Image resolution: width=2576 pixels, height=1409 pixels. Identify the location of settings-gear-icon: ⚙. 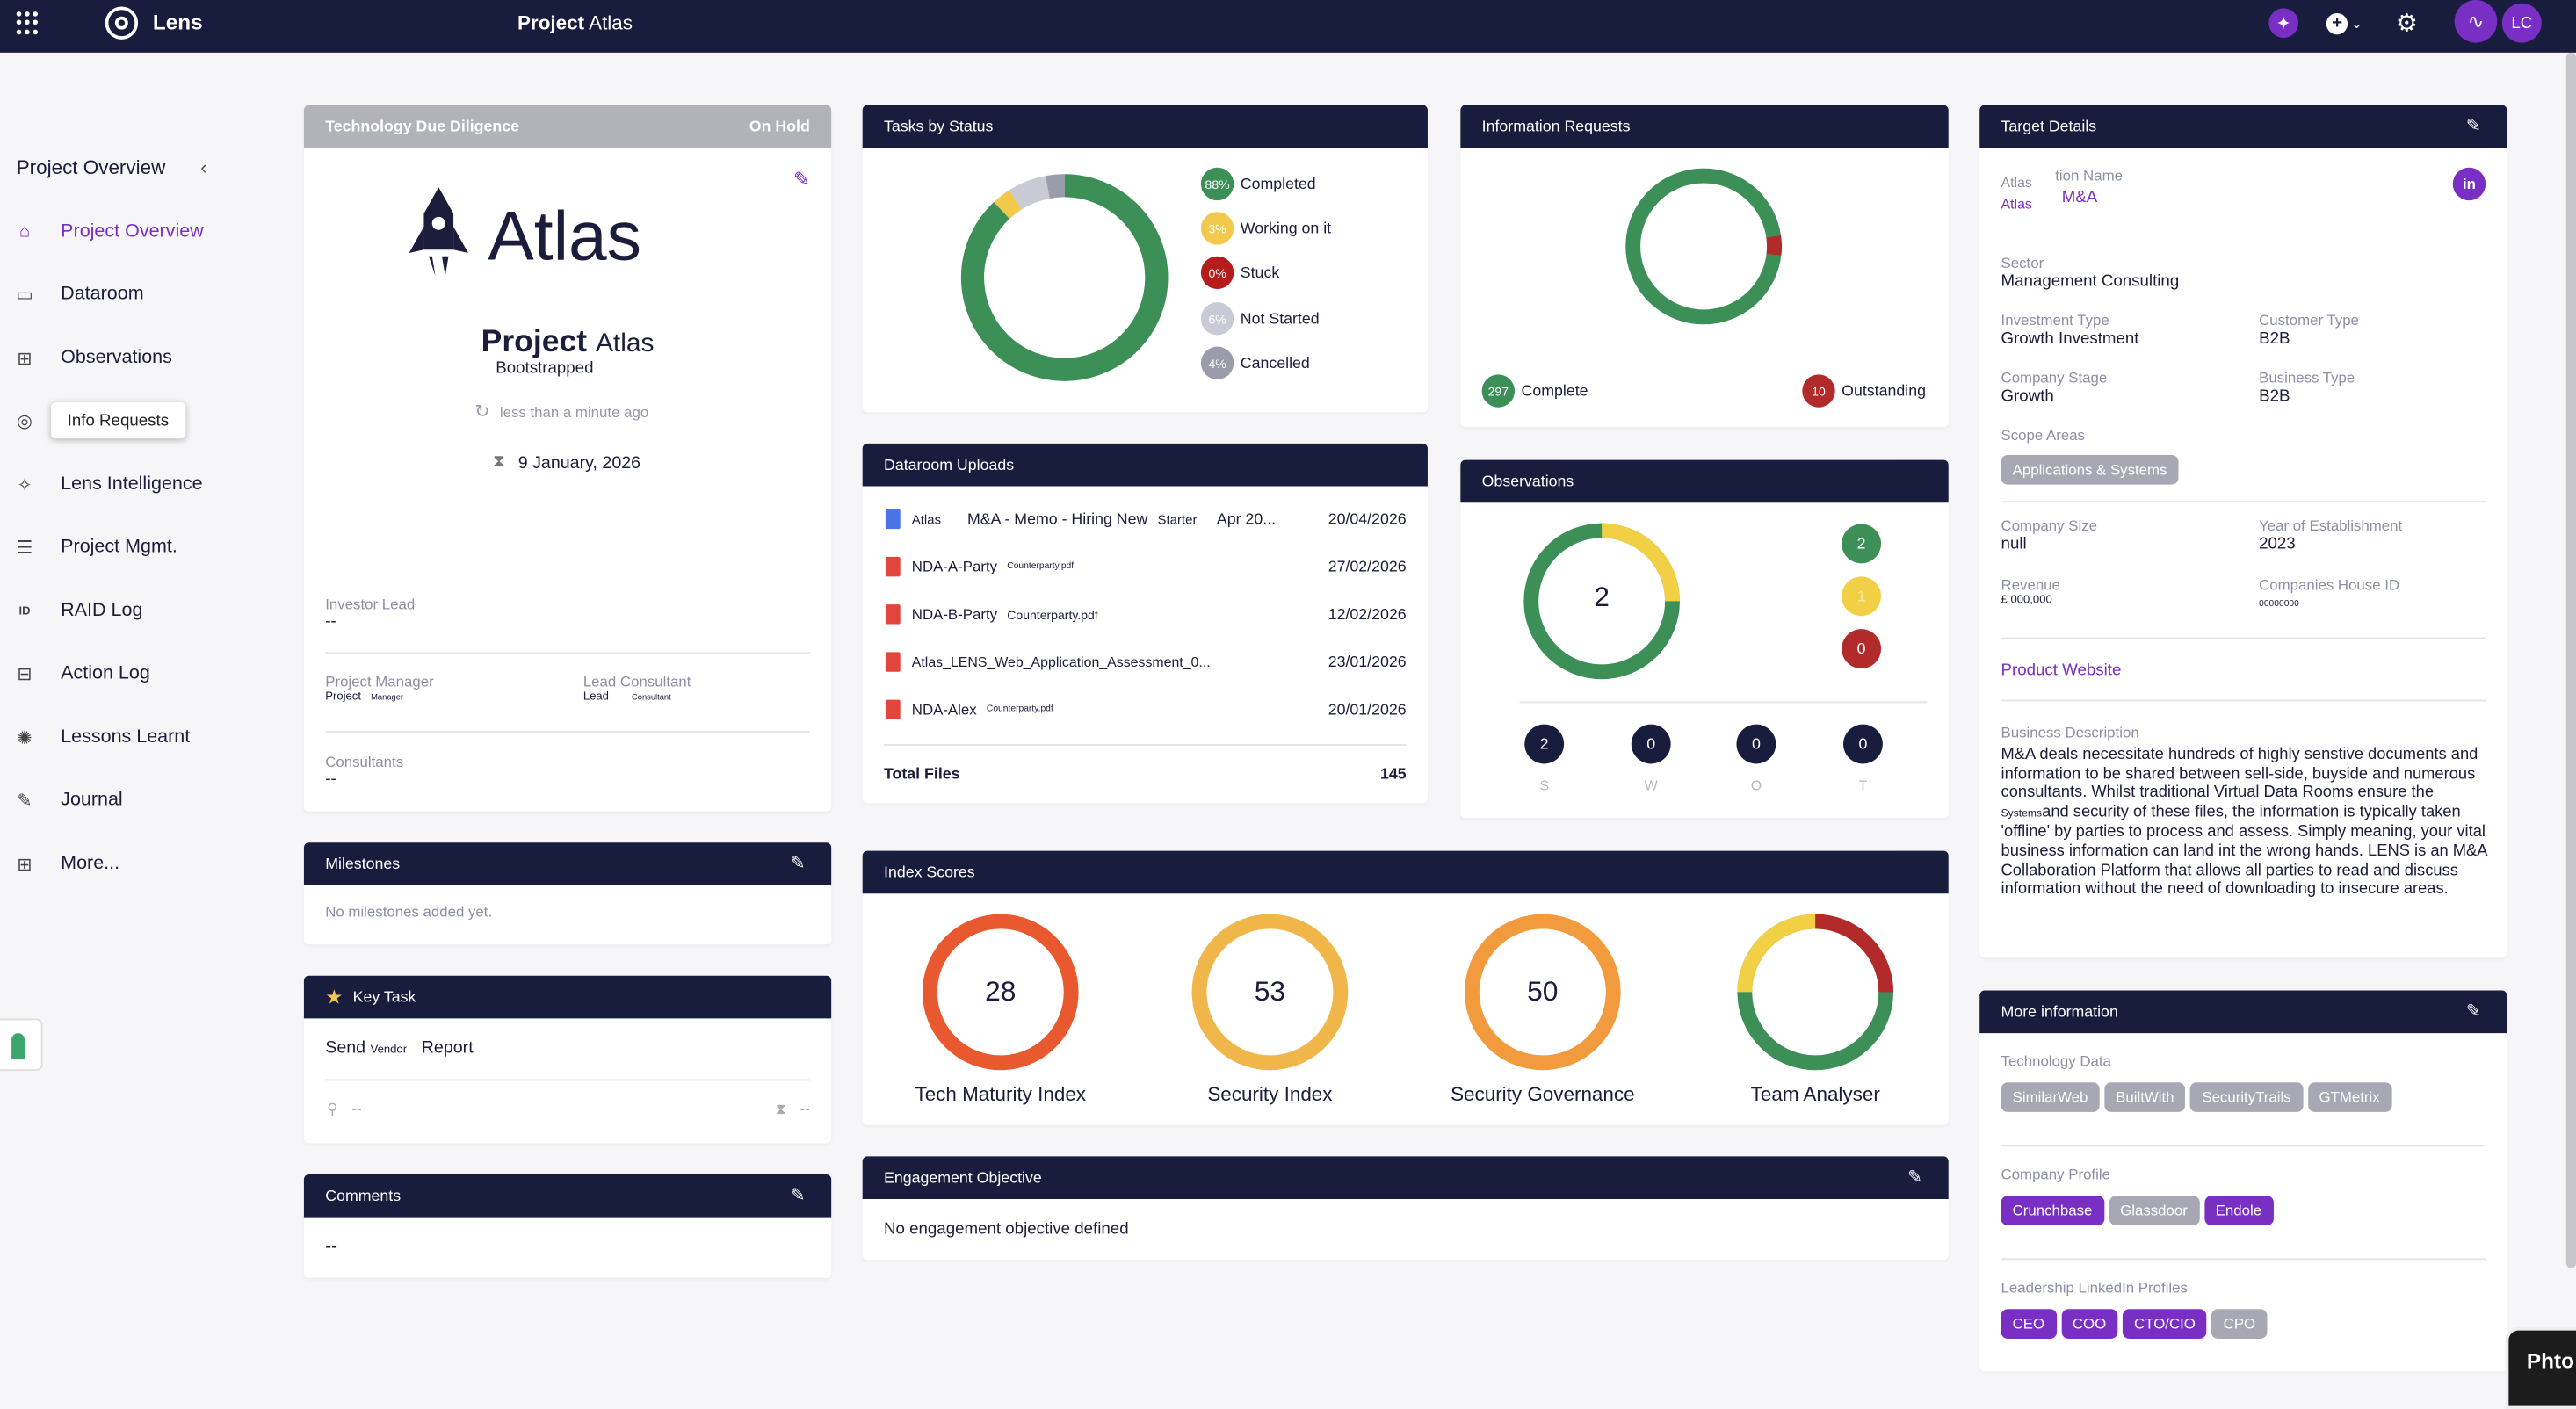
(2406, 24).